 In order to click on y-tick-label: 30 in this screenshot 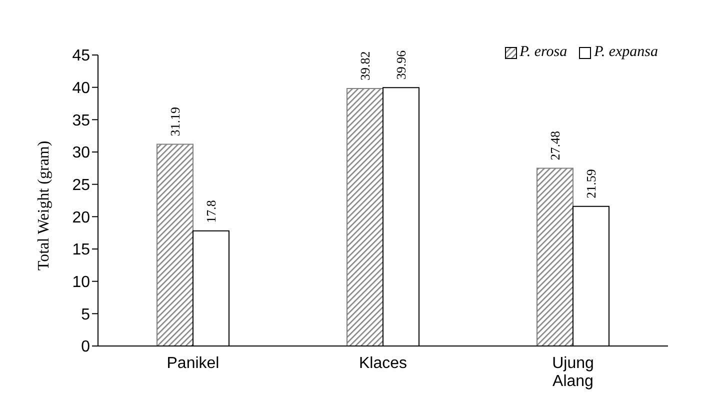, I will do `click(81, 153)`.